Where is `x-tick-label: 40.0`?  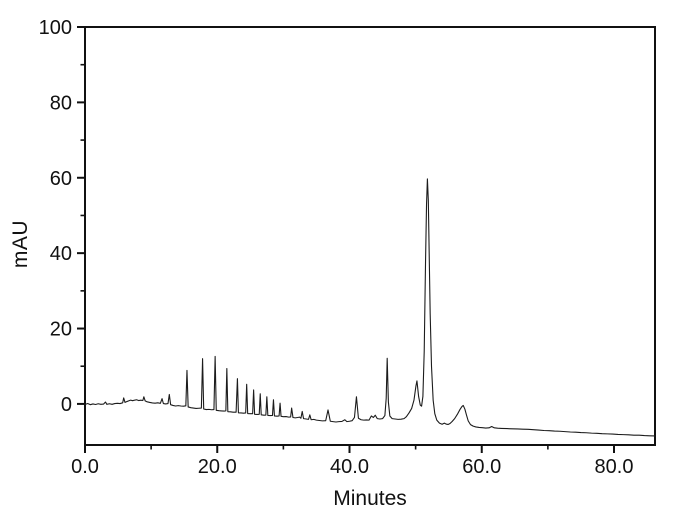
x-tick-label: 40.0 is located at coordinates (349, 467).